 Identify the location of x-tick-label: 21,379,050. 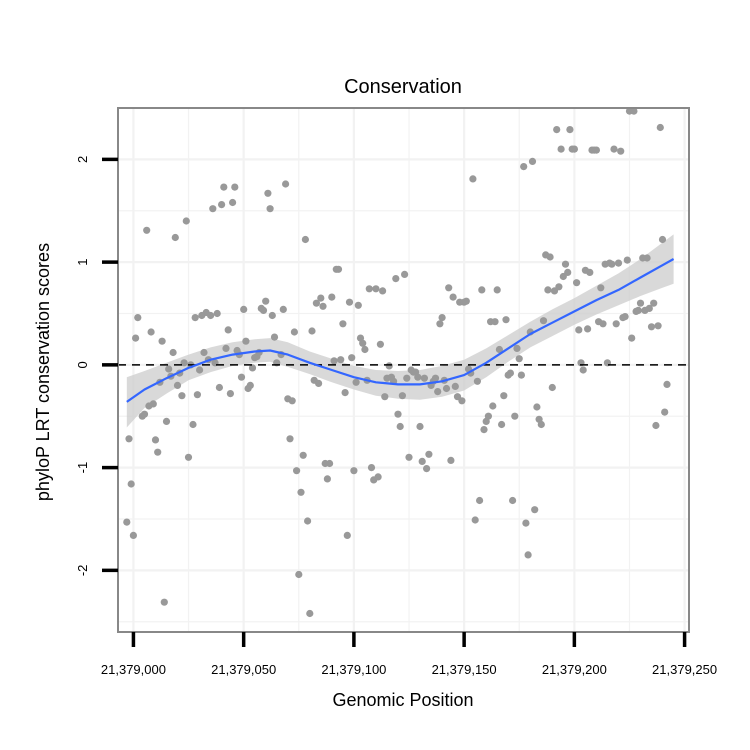
(243, 669).